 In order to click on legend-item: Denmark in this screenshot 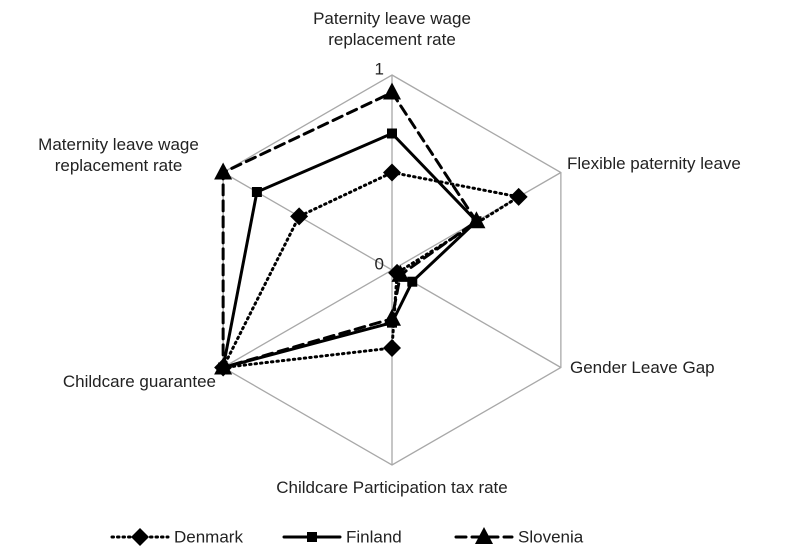, I will do `click(176, 536)`.